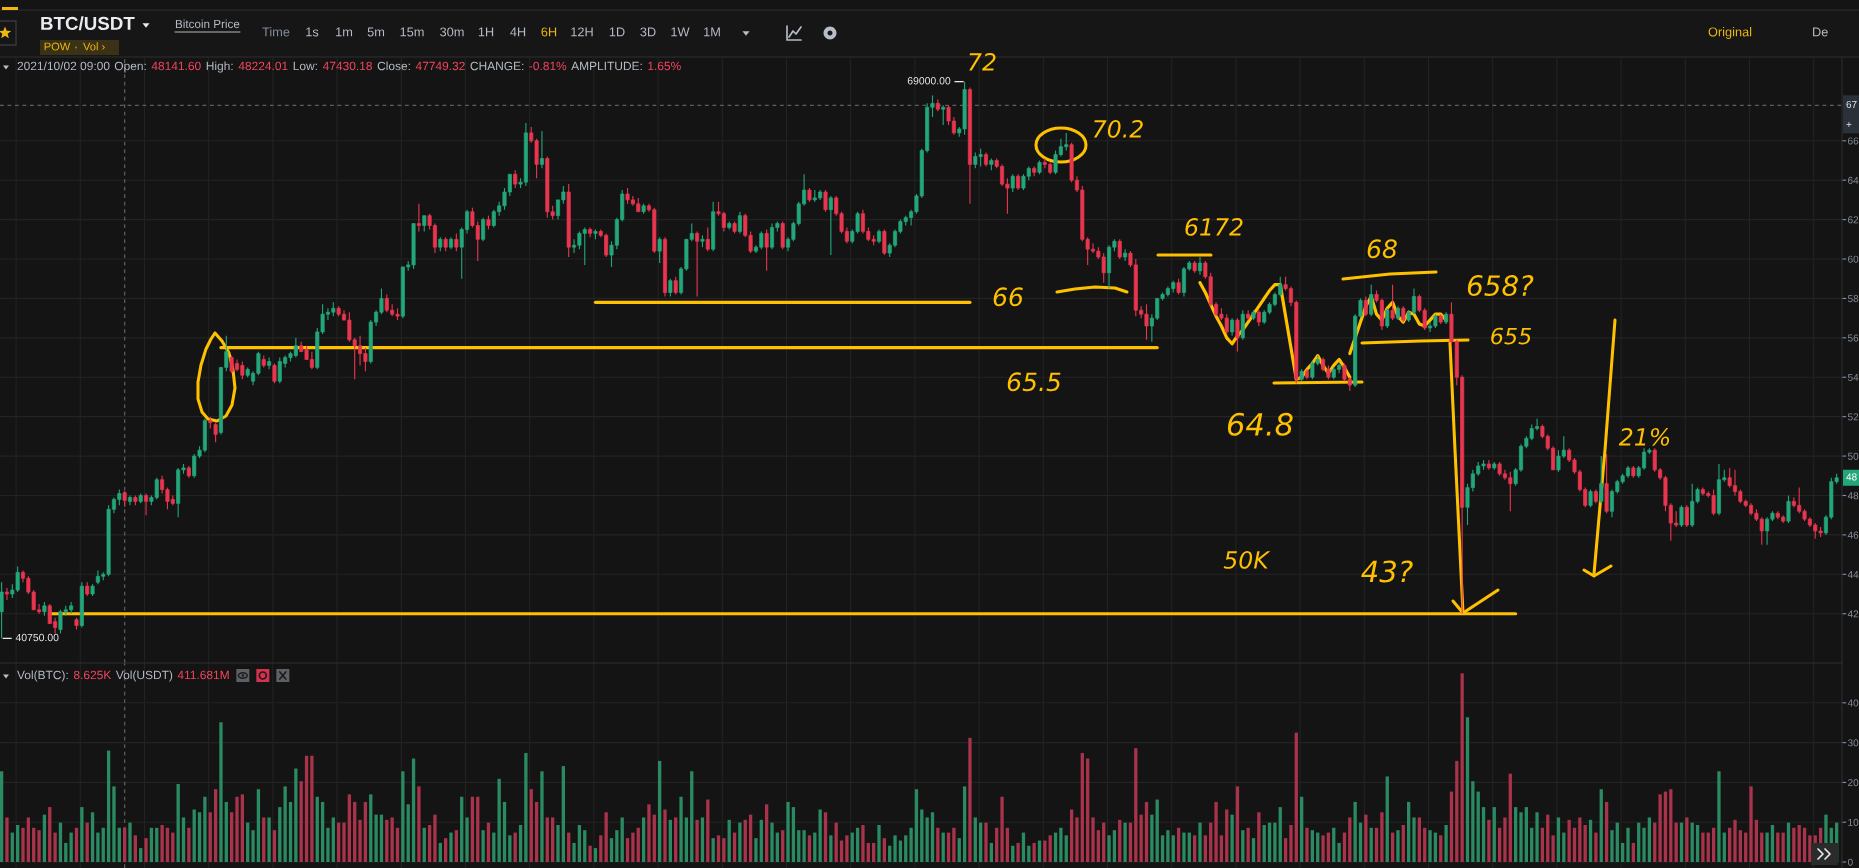 Image resolution: width=1859 pixels, height=868 pixels. I want to click on y-tick-label: 44, so click(1853, 574).